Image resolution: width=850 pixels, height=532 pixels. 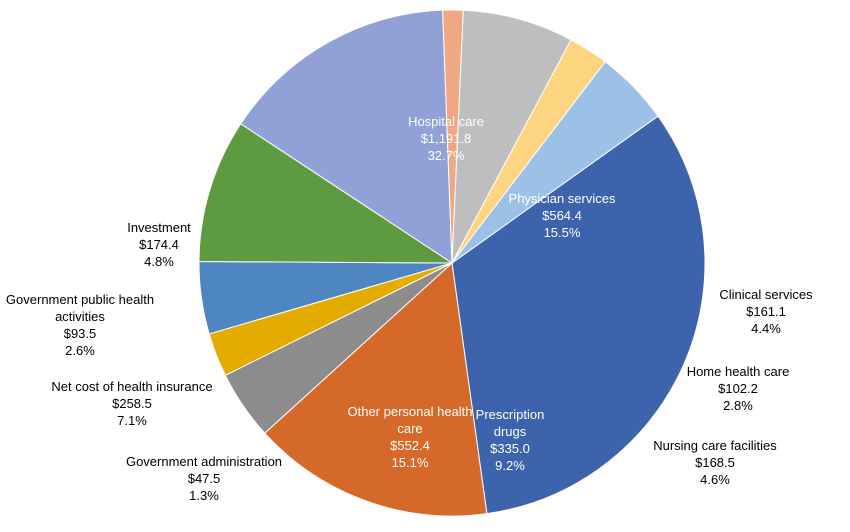 I want to click on slice-percent-text: 7.1%, so click(x=132, y=420).